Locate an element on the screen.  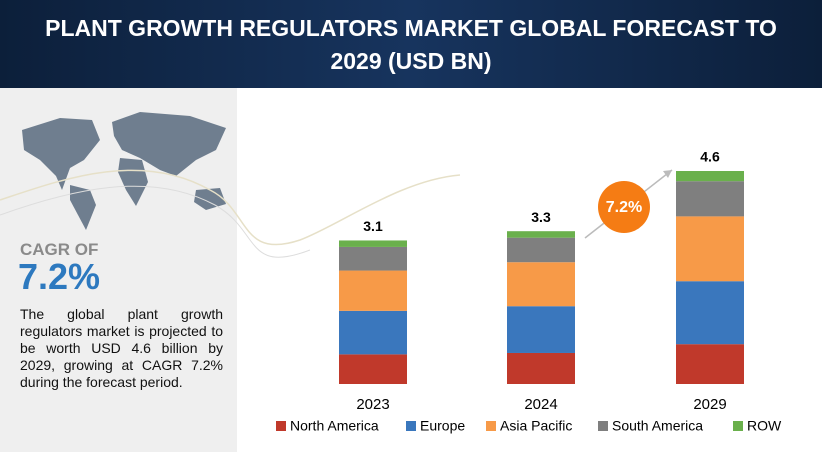
legend-label: Europe is located at coordinates (442, 426).